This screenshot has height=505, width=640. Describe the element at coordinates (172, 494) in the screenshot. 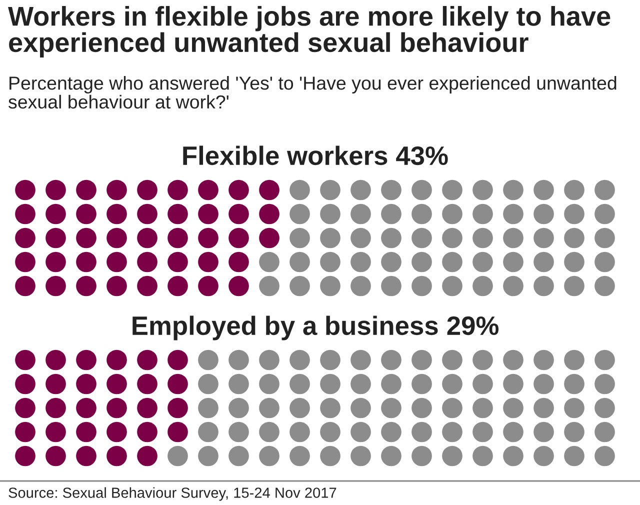

I see `source-note: Source: Sexual Behaviour Survey, 15-24 Nov 2017` at that location.